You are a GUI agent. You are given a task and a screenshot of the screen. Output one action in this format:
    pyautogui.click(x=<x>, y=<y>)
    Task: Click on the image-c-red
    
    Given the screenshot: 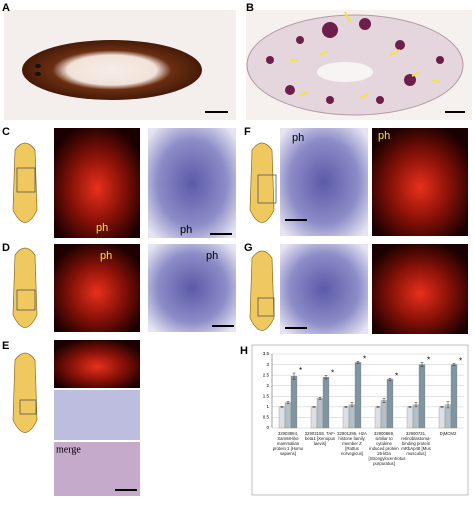 What is the action you would take?
    pyautogui.click(x=97, y=183)
    